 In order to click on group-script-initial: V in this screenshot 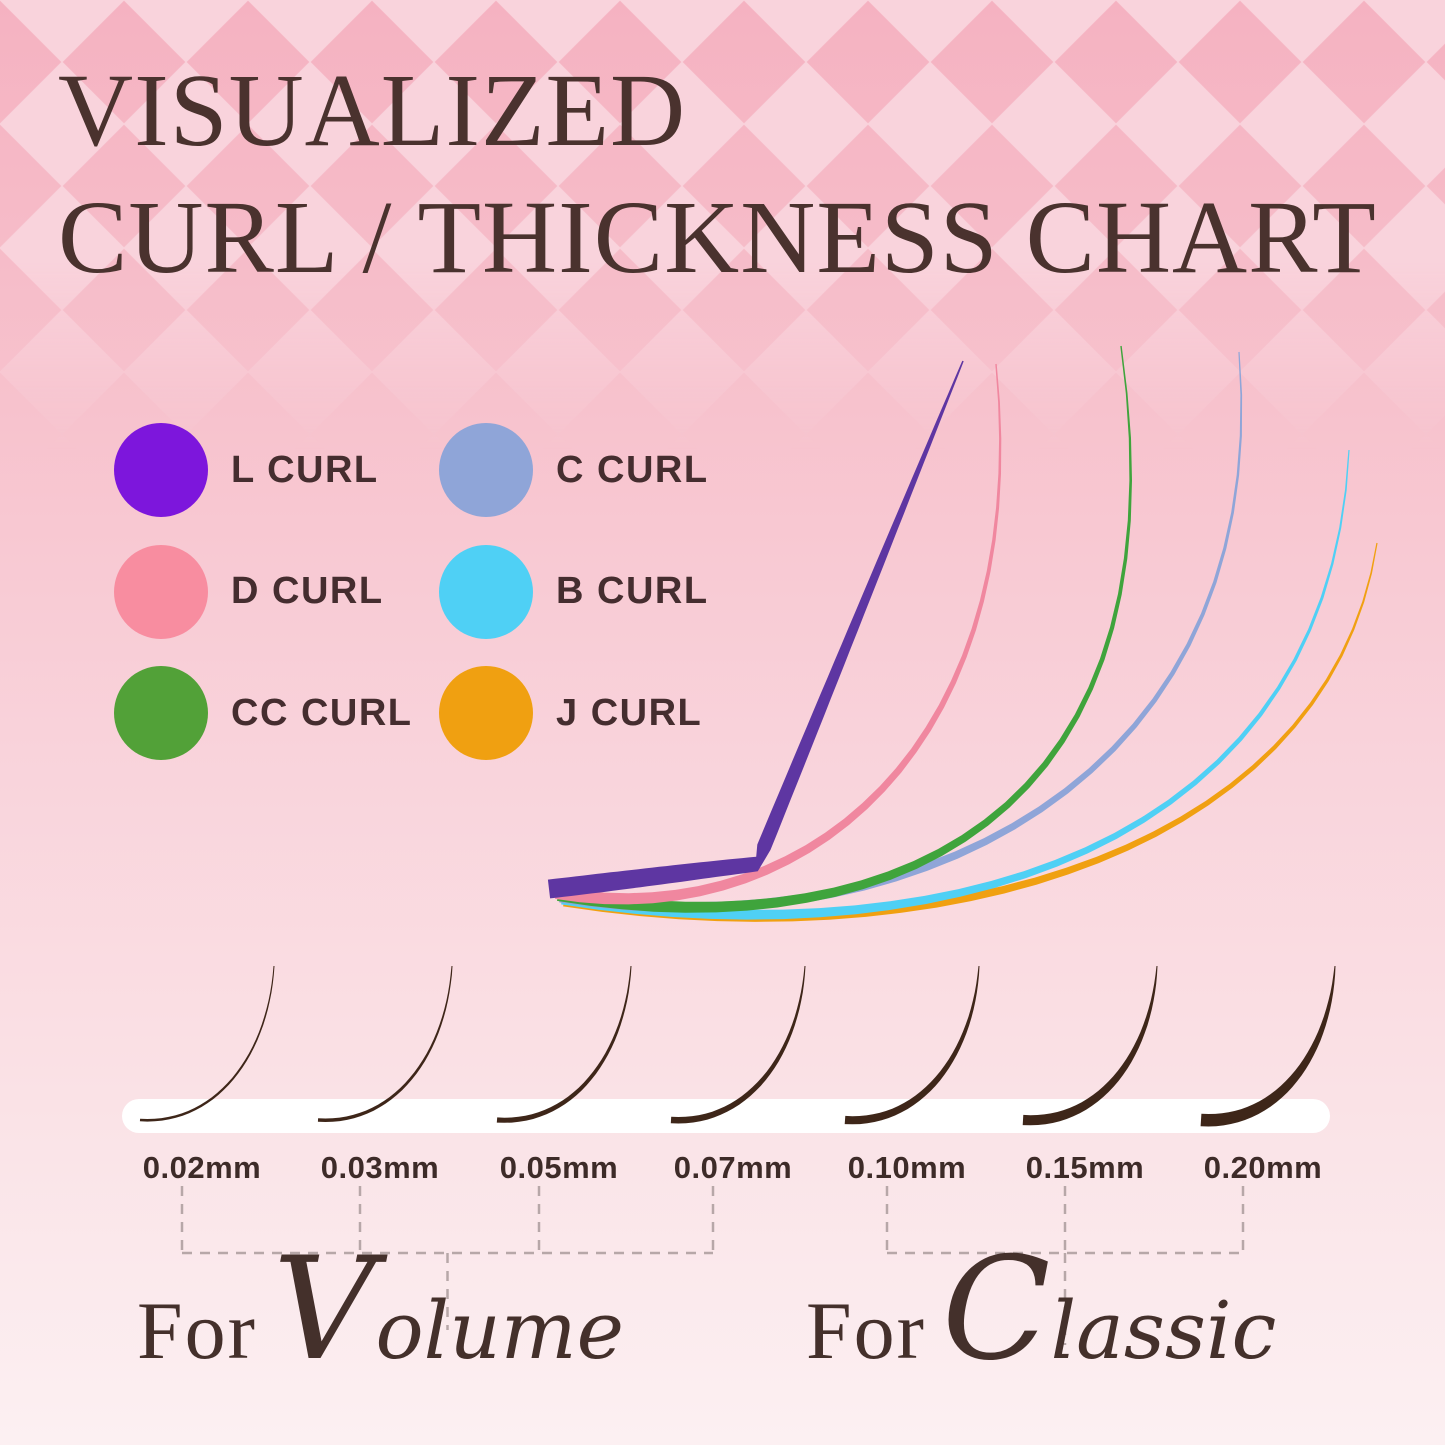, I will do `click(324, 1309)`.